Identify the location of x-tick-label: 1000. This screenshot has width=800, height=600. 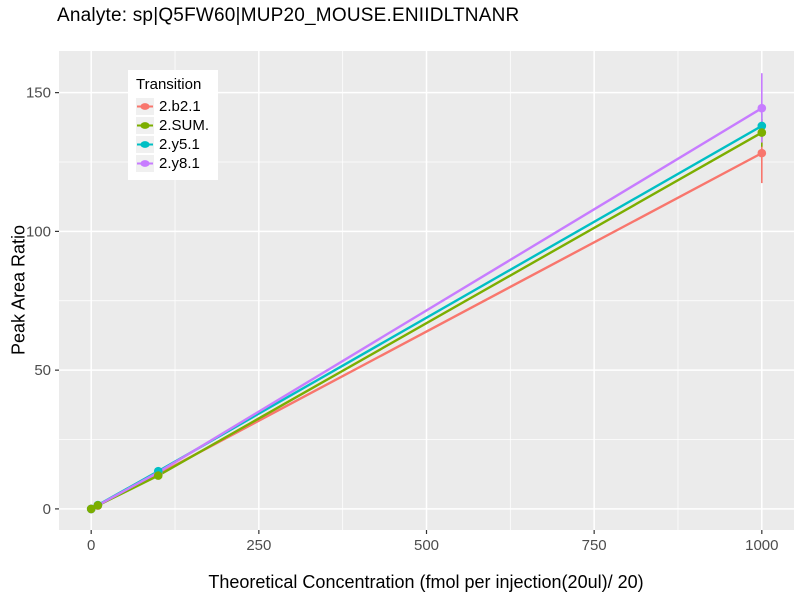
(761, 545).